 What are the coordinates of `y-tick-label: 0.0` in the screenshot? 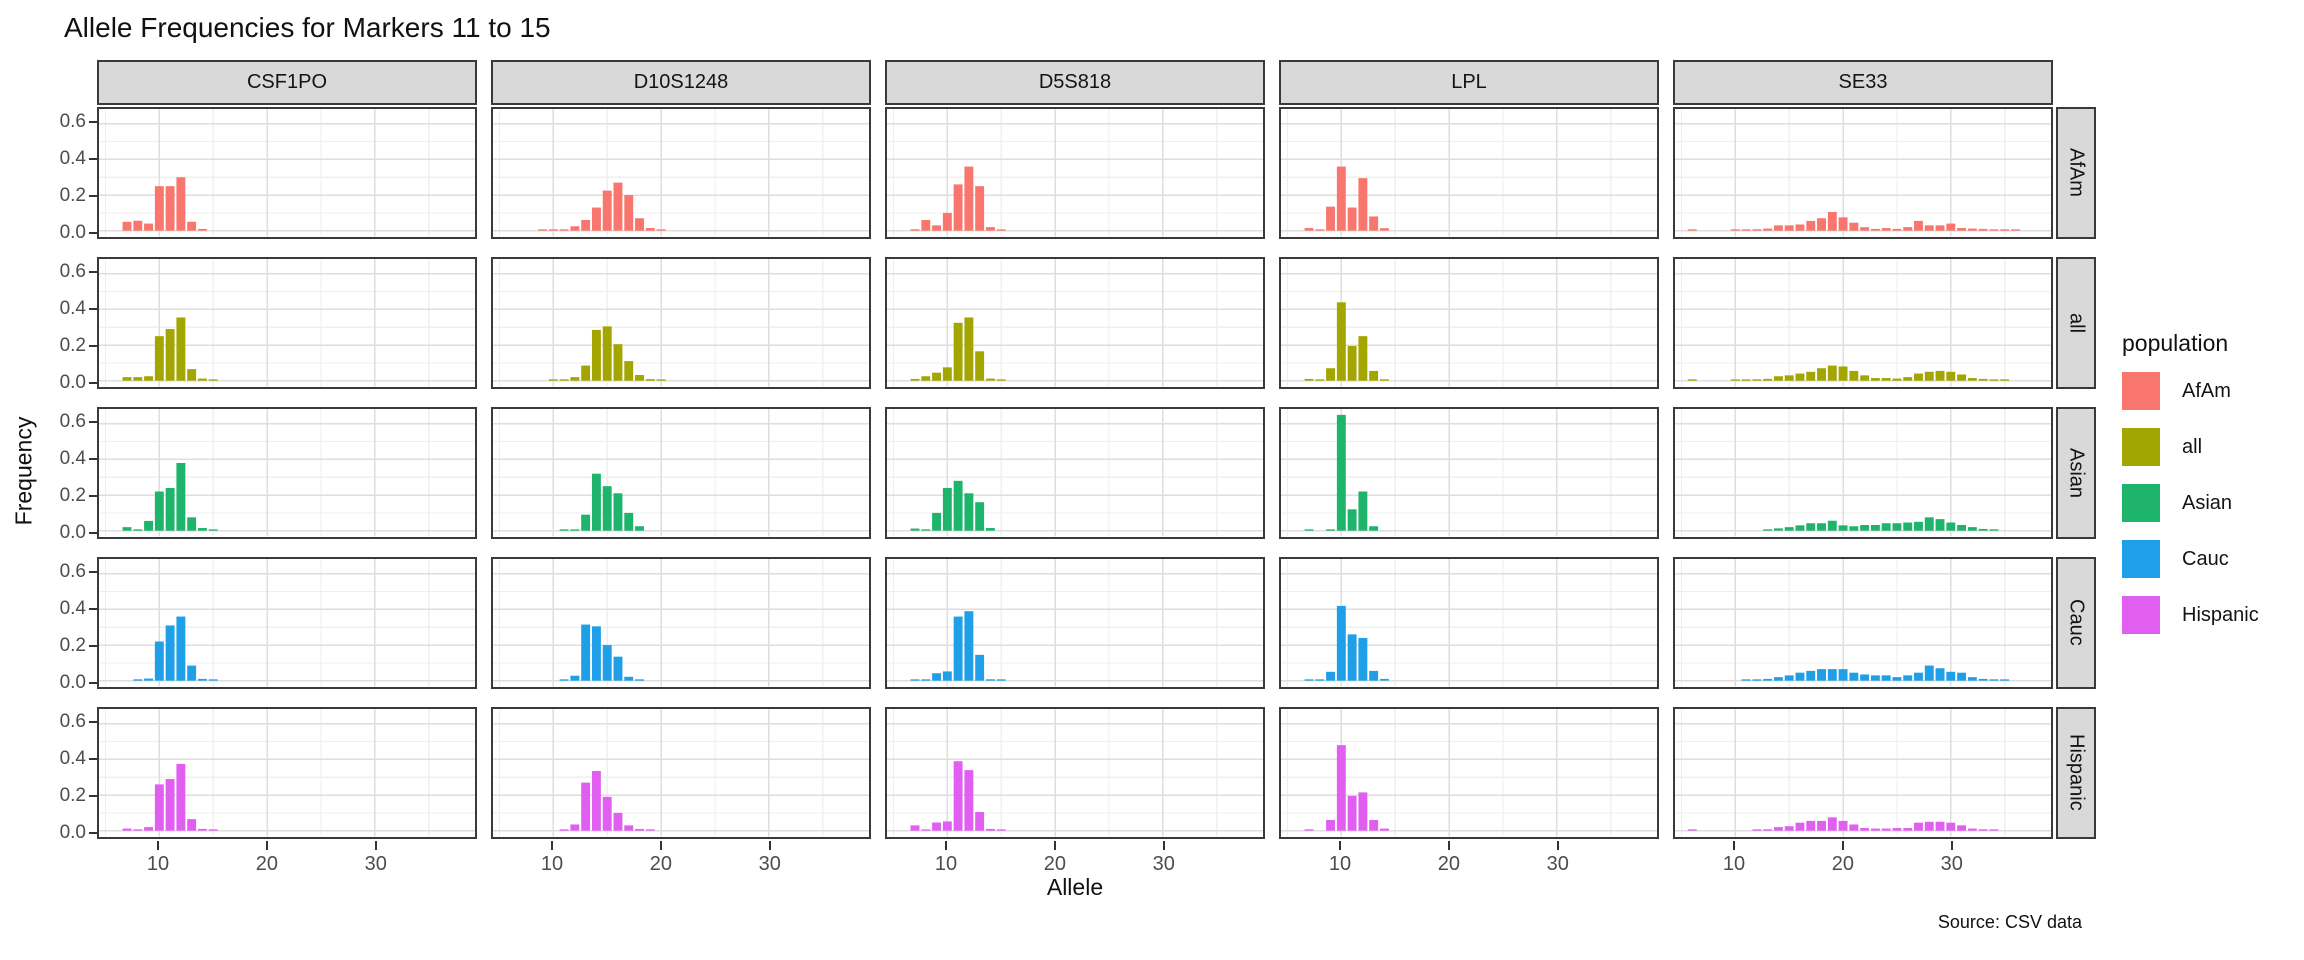 It's located at (72, 682).